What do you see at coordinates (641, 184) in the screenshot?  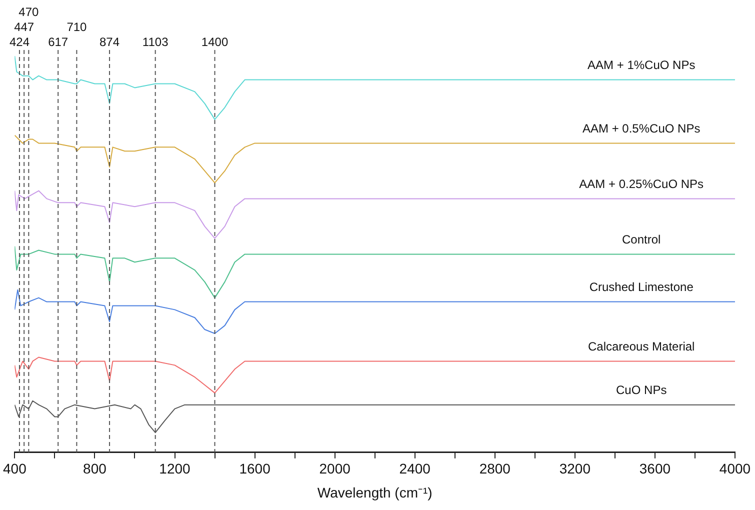 I see `series-label: AAM + 0.25%CuO NPs` at bounding box center [641, 184].